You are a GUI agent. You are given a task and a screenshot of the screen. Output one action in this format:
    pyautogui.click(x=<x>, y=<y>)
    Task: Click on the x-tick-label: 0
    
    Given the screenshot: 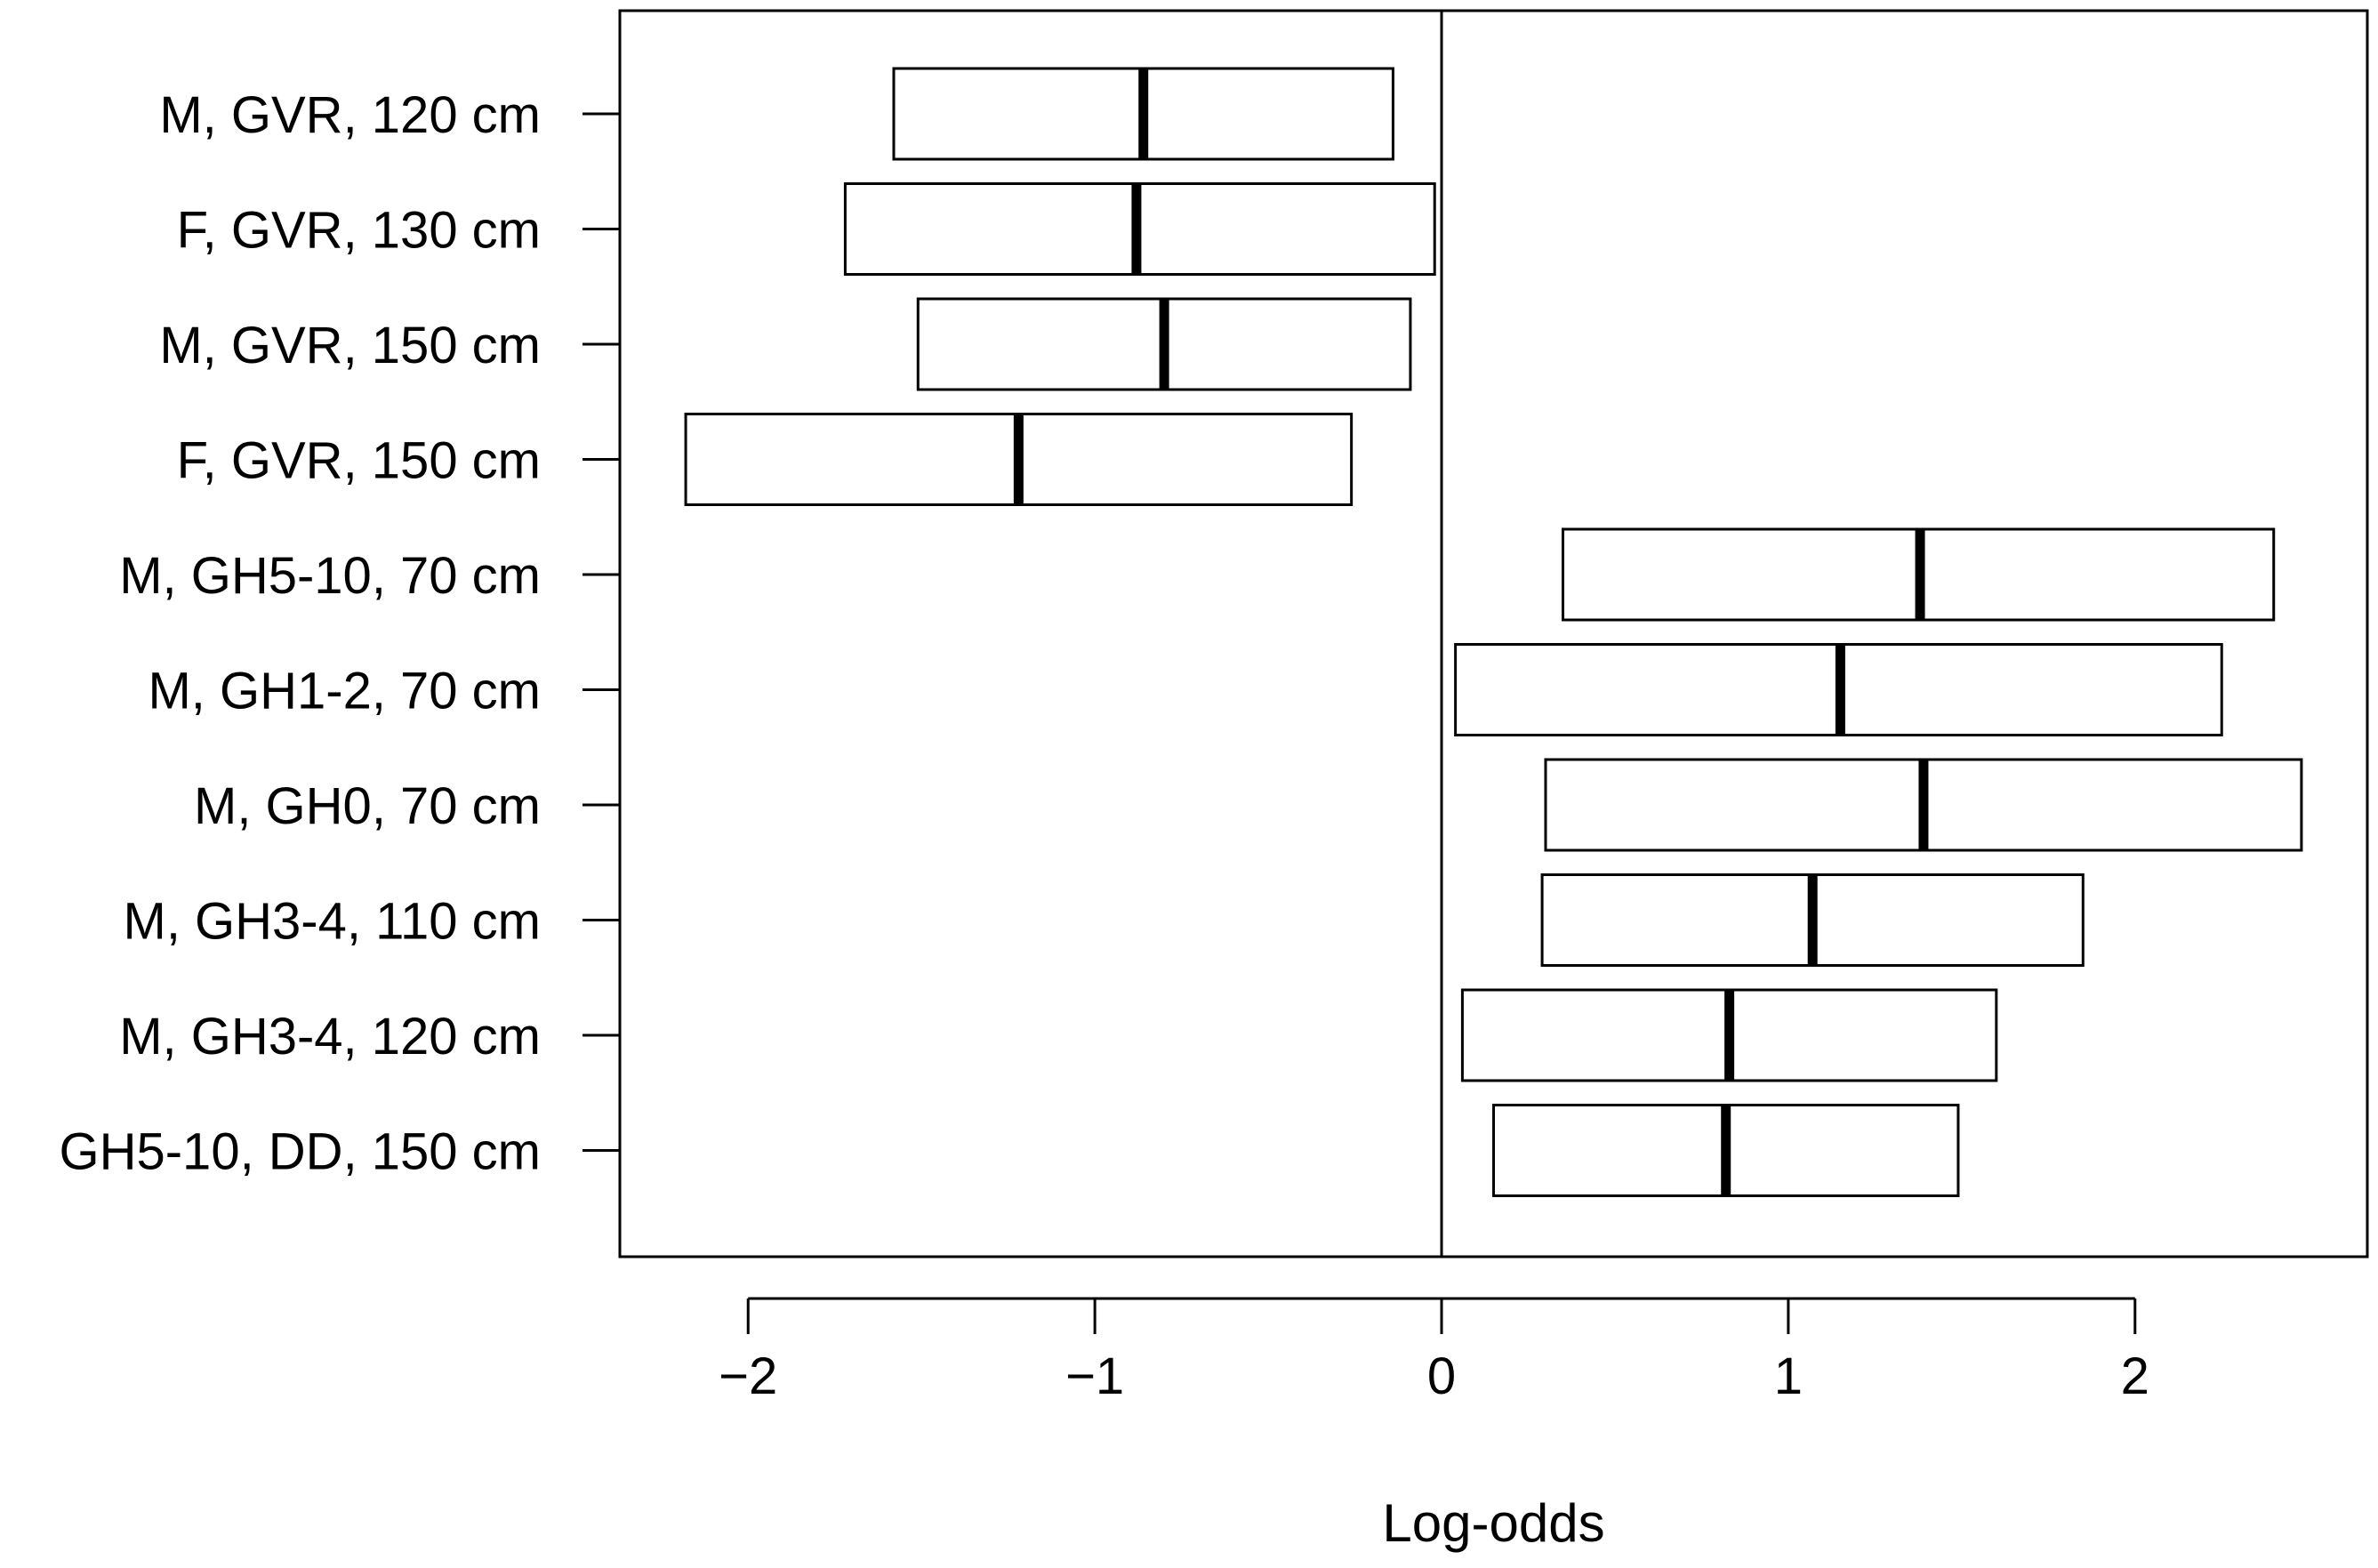 What is the action you would take?
    pyautogui.click(x=1441, y=1376)
    